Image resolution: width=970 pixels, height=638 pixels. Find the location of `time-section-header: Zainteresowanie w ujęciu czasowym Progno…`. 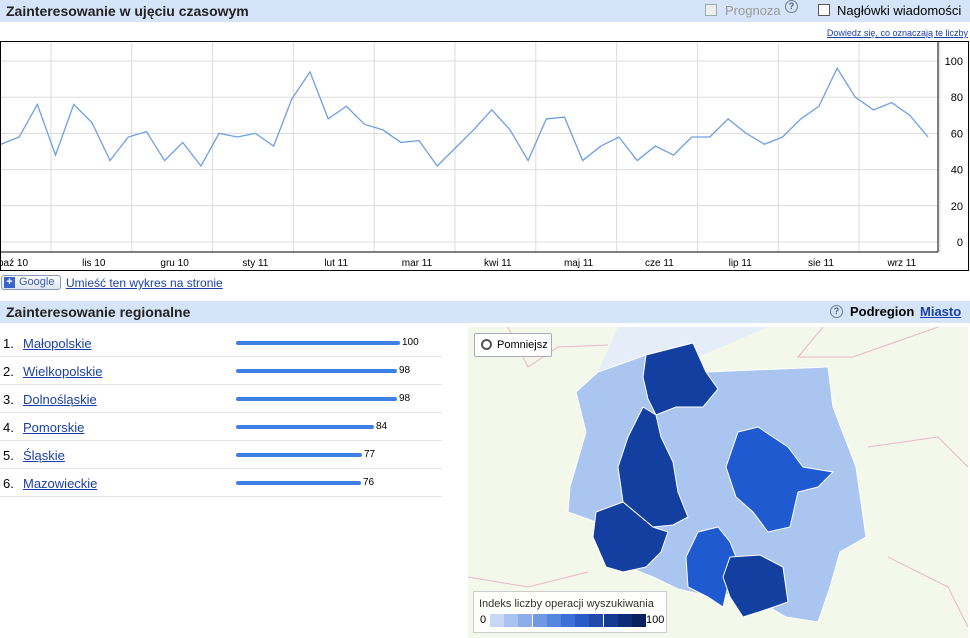

time-section-header: Zainteresowanie w ujęciu czasowym Progno… is located at coordinates (485, 11).